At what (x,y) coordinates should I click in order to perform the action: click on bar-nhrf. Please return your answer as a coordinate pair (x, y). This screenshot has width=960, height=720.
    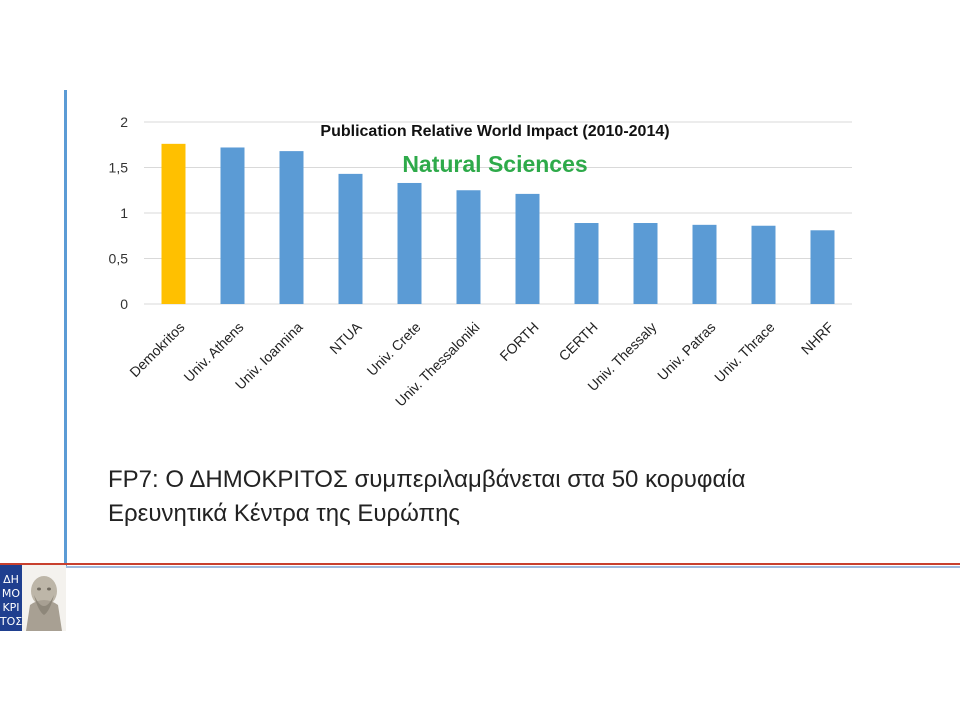
    Looking at the image, I should click on (822, 267).